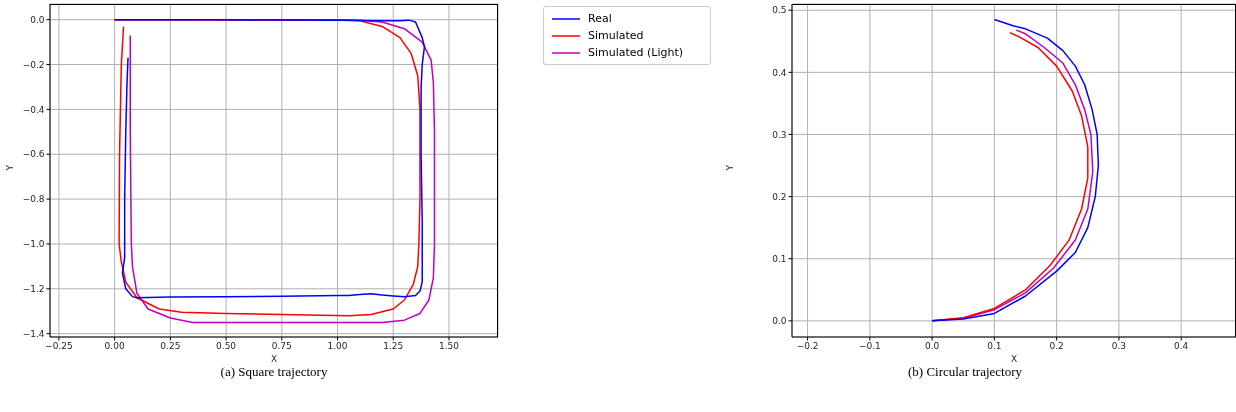 This screenshot has height=412, width=1236. Describe the element at coordinates (779, 258) in the screenshot. I see `y-tick-label: 0.1` at that location.